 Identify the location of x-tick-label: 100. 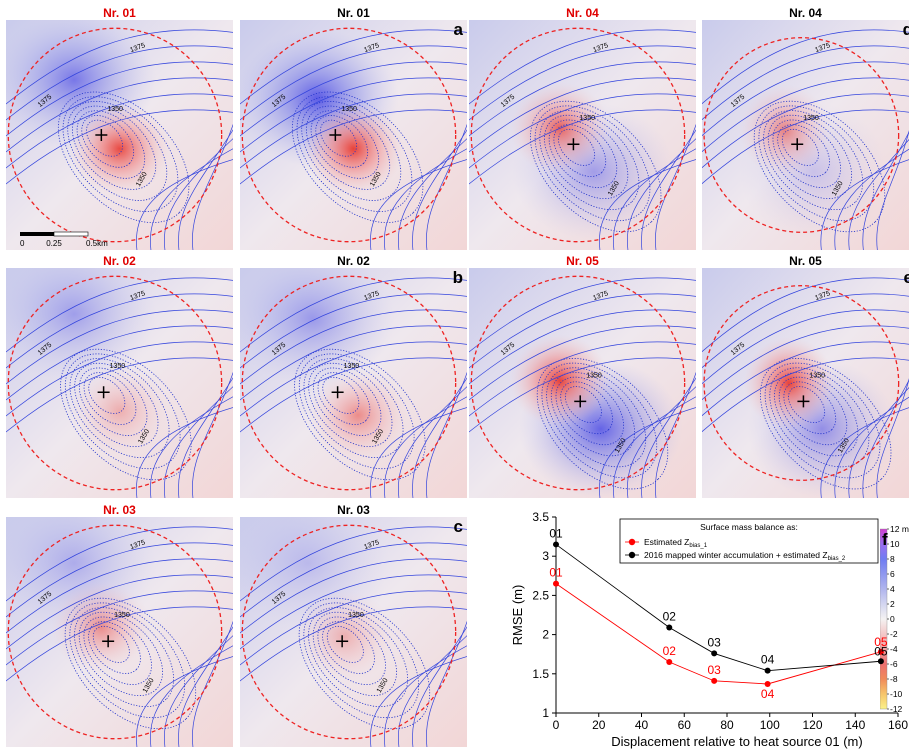
(770, 725).